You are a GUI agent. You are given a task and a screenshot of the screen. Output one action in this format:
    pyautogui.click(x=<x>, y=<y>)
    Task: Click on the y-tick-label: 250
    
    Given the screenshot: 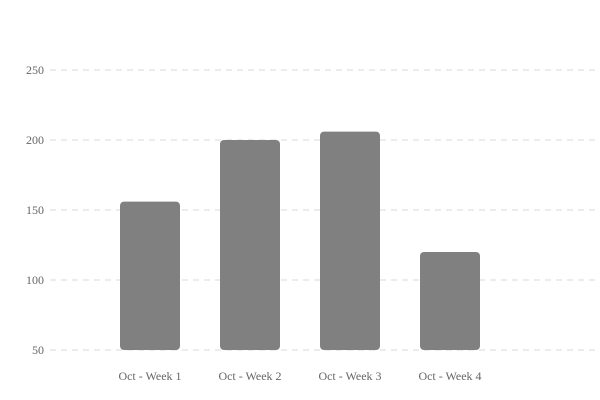 What is the action you would take?
    pyautogui.click(x=35, y=70)
    